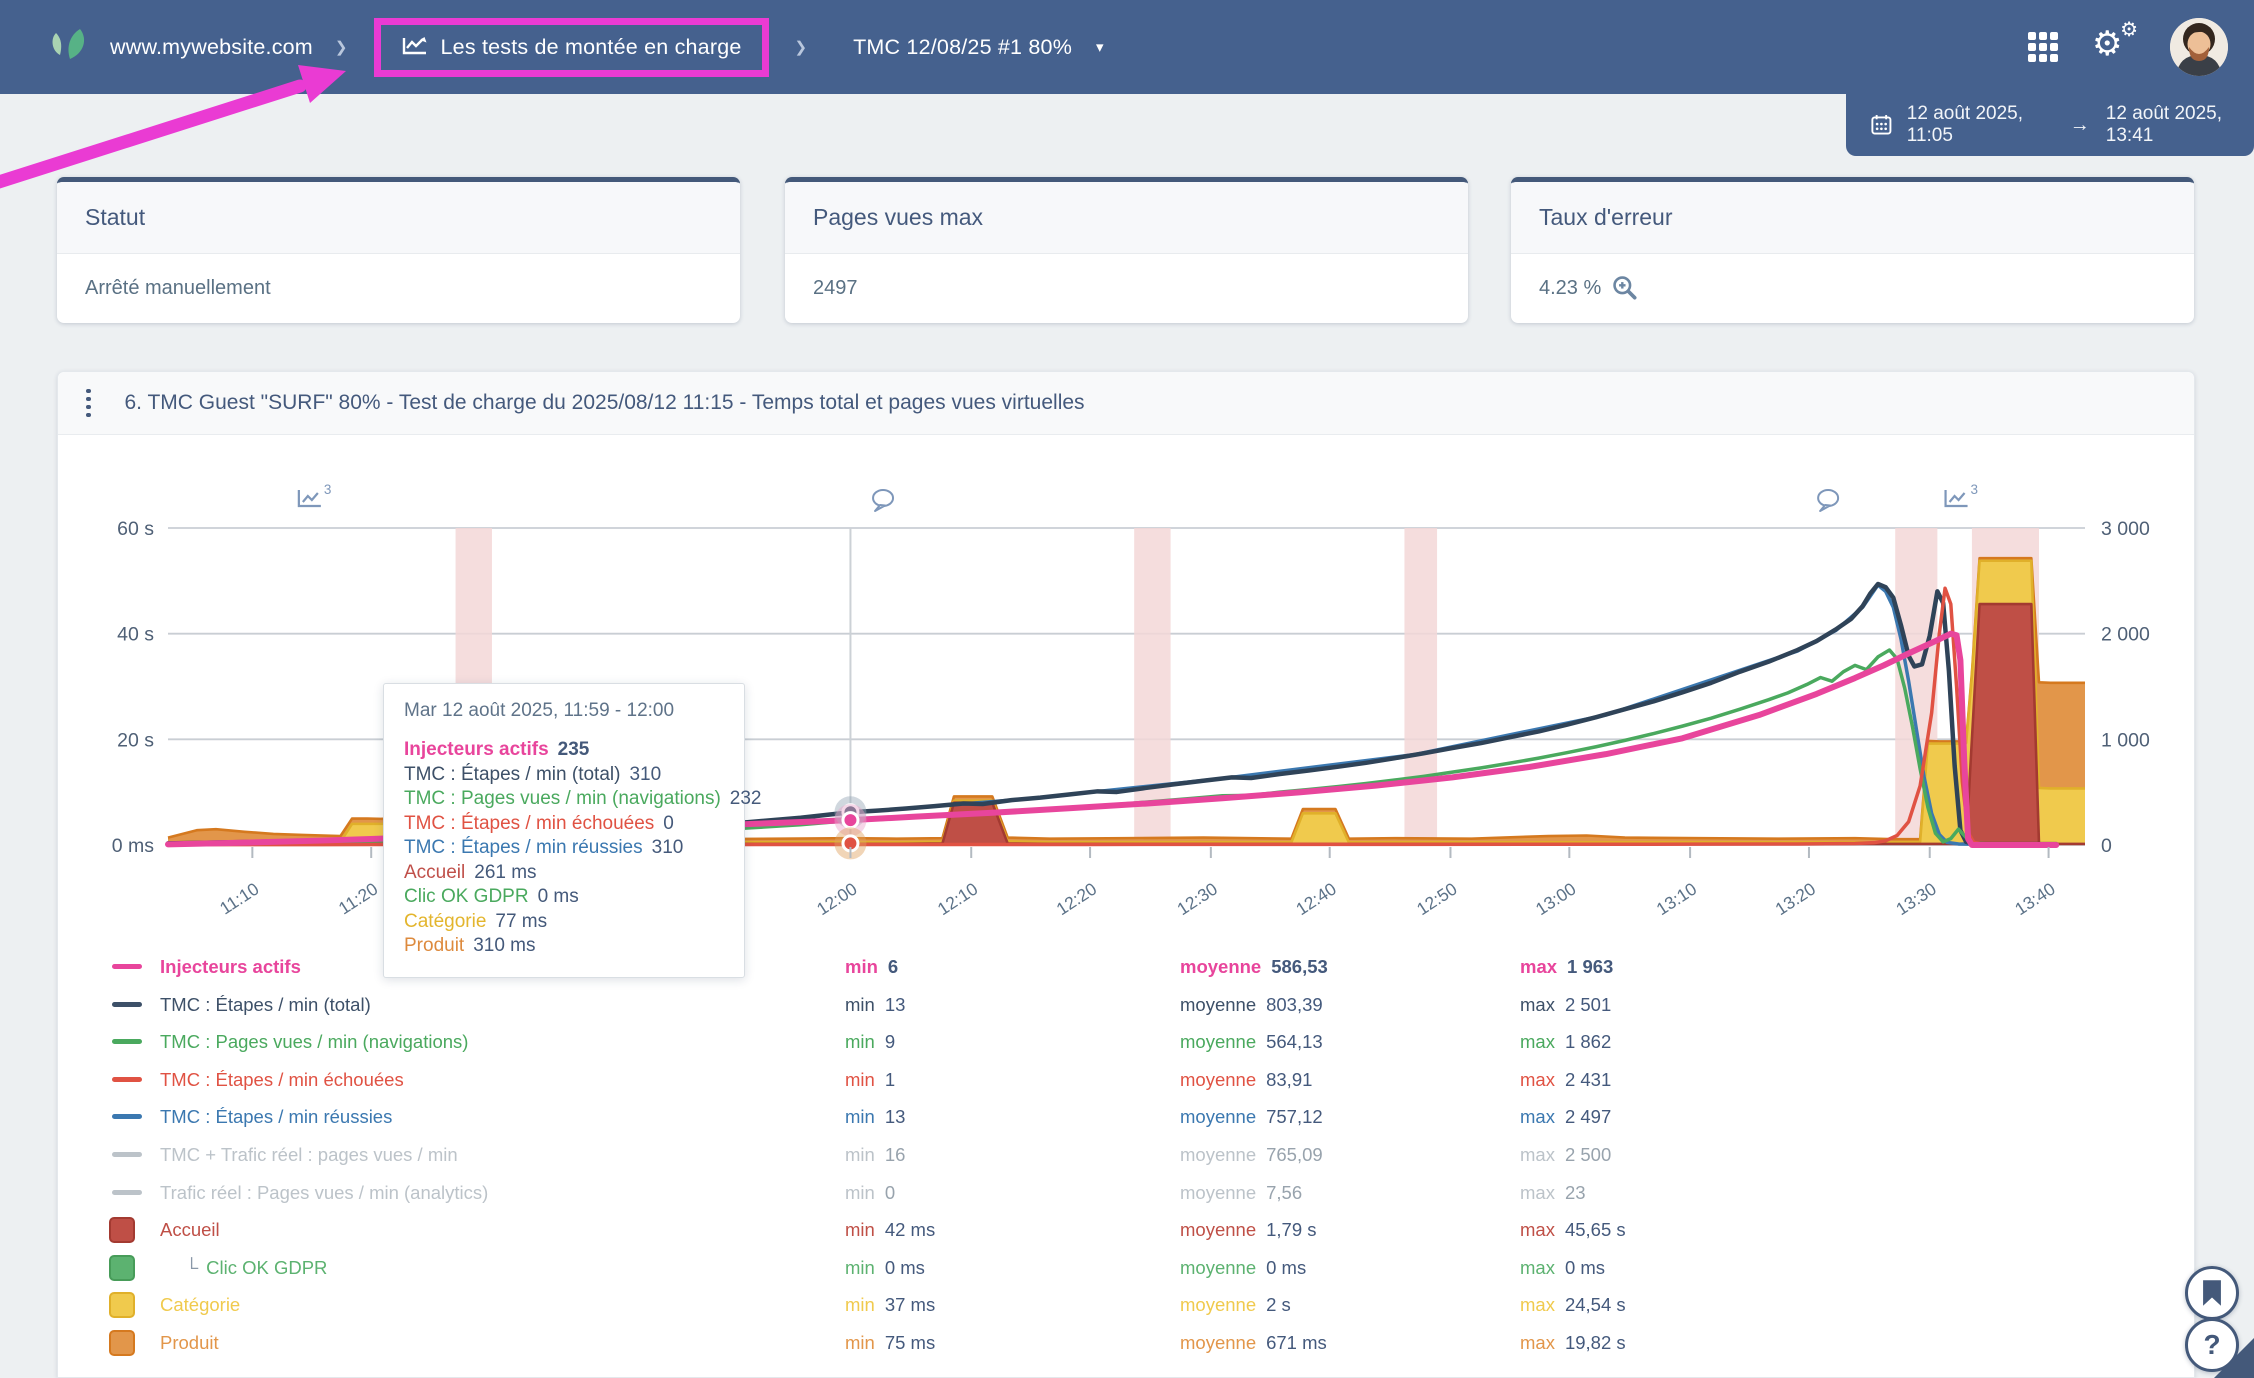  What do you see at coordinates (1126, 1230) in the screenshot?
I see `legend-row: Accueil min 42 ms moyenne 1,79 s max 45,65 s` at bounding box center [1126, 1230].